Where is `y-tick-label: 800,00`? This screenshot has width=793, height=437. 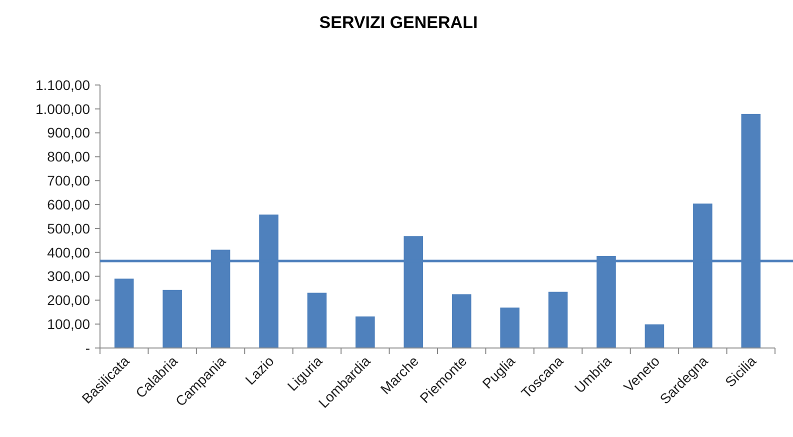
y-tick-label: 800,00 is located at coordinates (68, 156).